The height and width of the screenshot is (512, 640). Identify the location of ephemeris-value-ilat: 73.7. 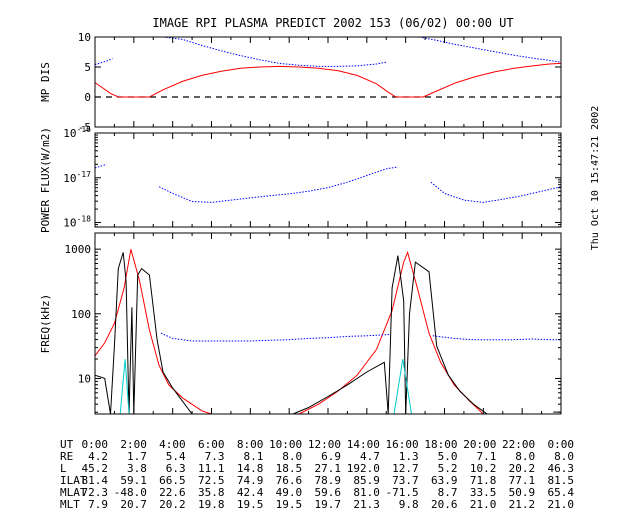
(405, 480).